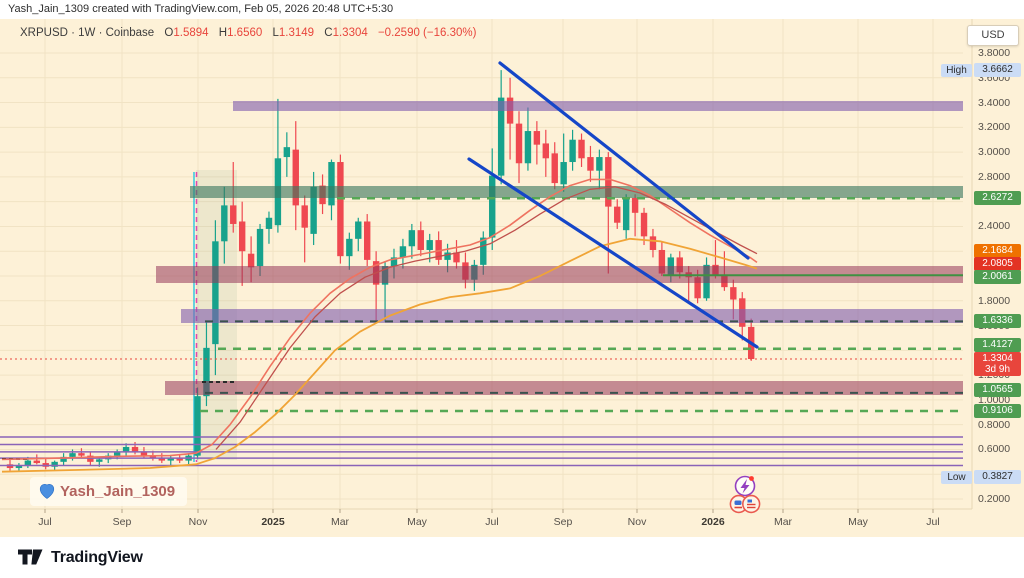 This screenshot has width=1024, height=578. What do you see at coordinates (572, 316) in the screenshot?
I see `zone-1.63` at bounding box center [572, 316].